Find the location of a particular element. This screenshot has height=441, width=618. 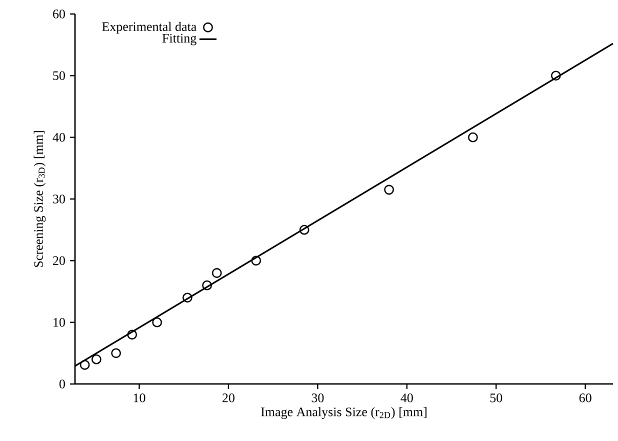

y-tick-label: 40 is located at coordinates (58, 137).